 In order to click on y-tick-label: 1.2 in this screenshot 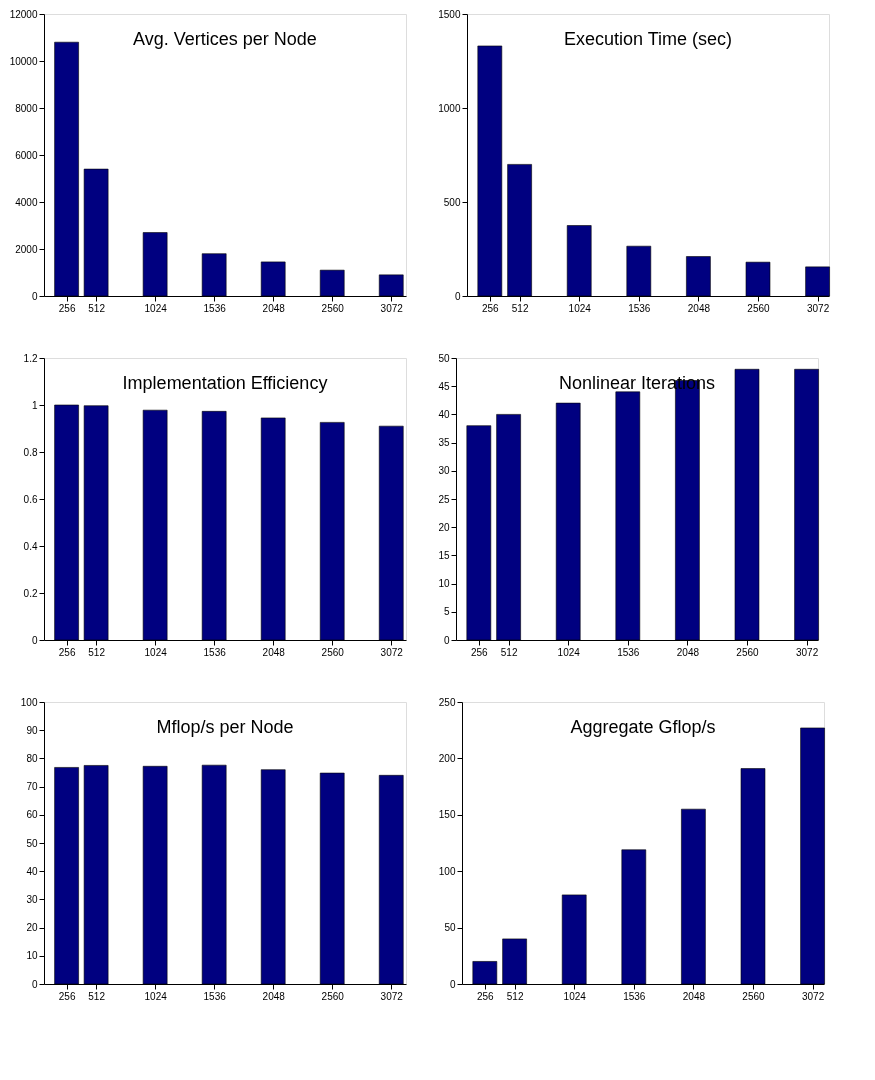, I will do `click(30, 358)`.